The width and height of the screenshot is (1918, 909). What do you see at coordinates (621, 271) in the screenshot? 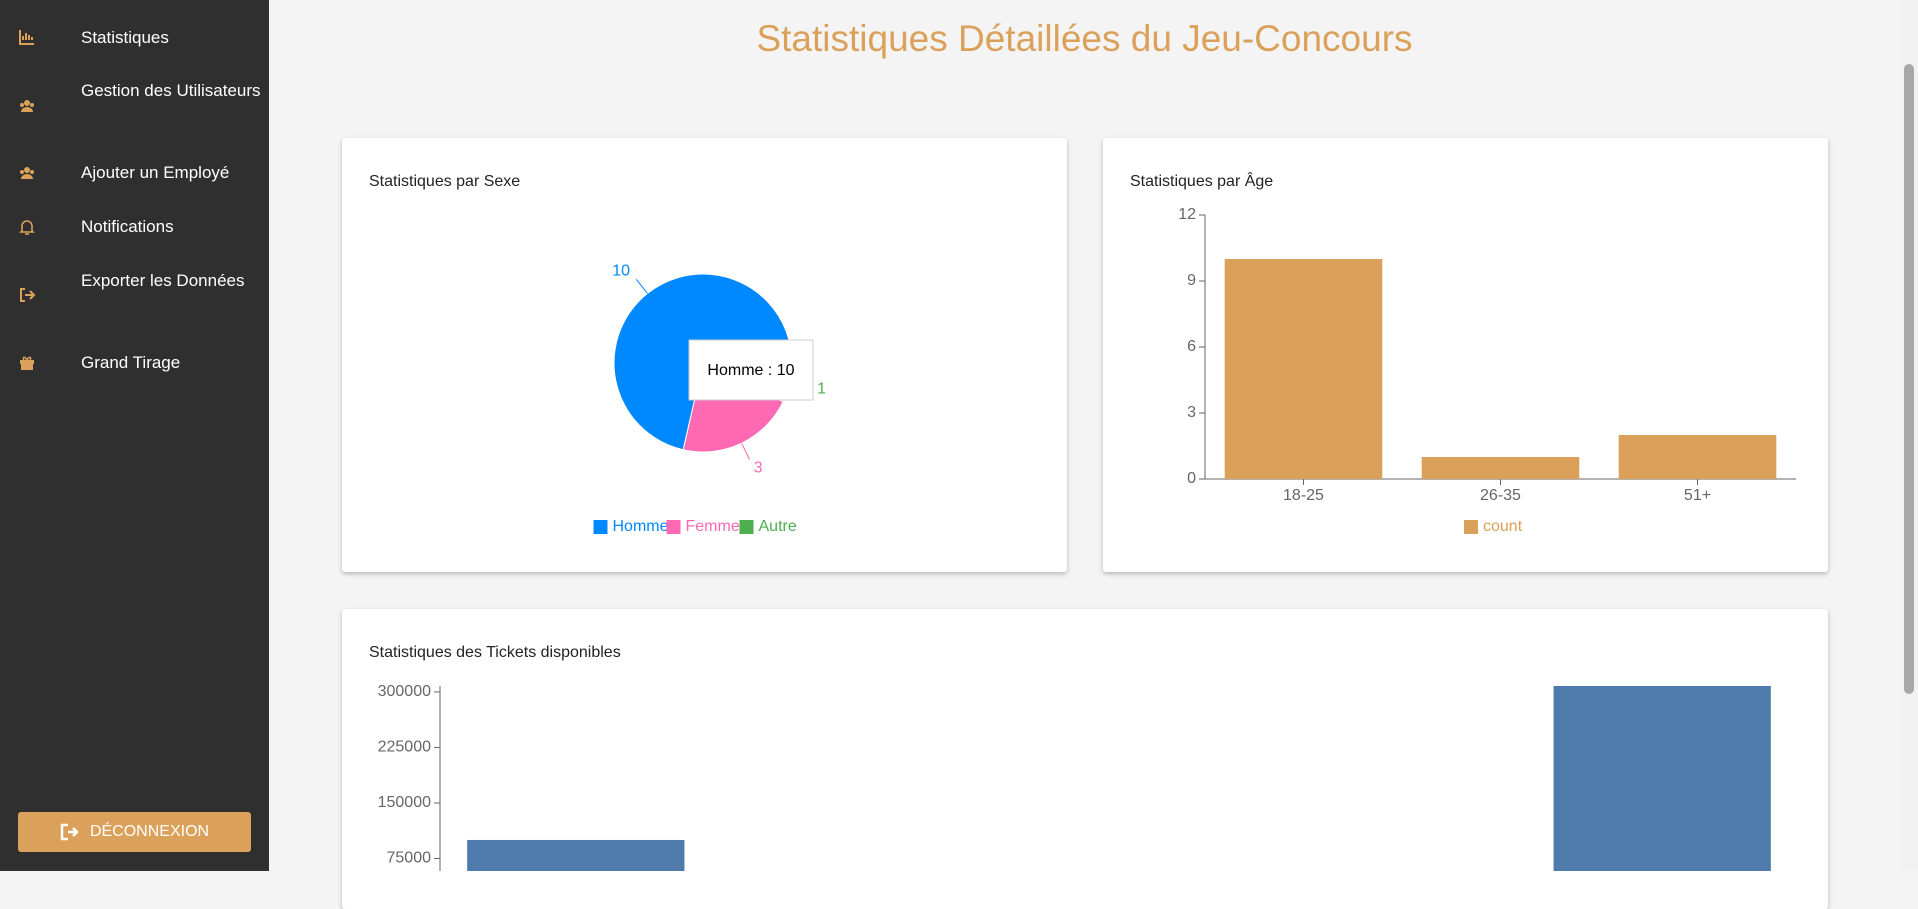
I see `data-label: 10` at bounding box center [621, 271].